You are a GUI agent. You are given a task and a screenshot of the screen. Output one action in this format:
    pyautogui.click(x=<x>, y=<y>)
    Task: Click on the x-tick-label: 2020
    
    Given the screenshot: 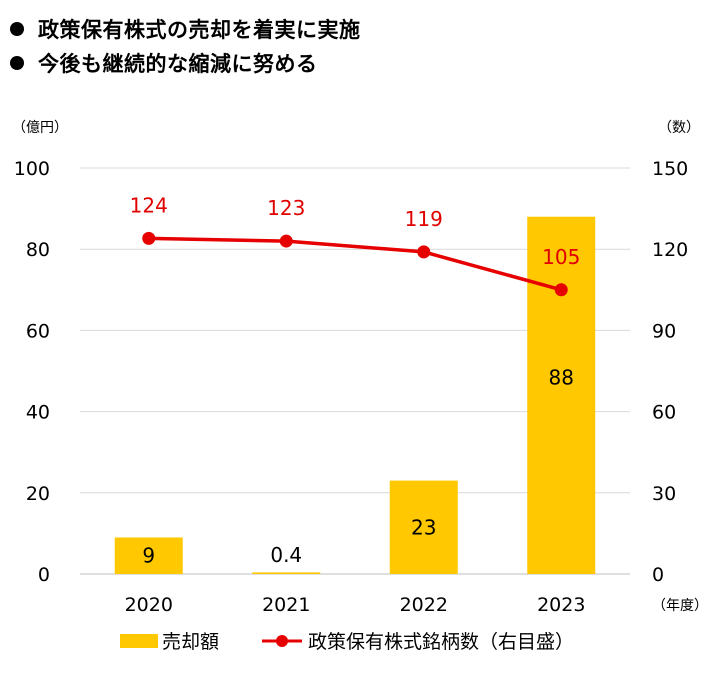 What is the action you would take?
    pyautogui.click(x=149, y=605)
    